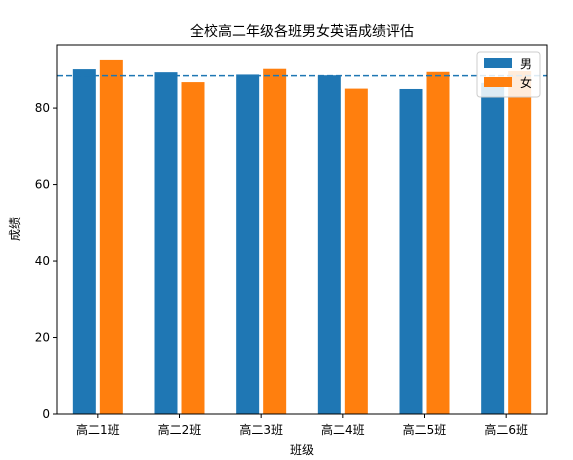 This screenshot has height=460, width=573. Describe the element at coordinates (180, 429) in the screenshot. I see `x-tick-label: 高二2班` at that location.